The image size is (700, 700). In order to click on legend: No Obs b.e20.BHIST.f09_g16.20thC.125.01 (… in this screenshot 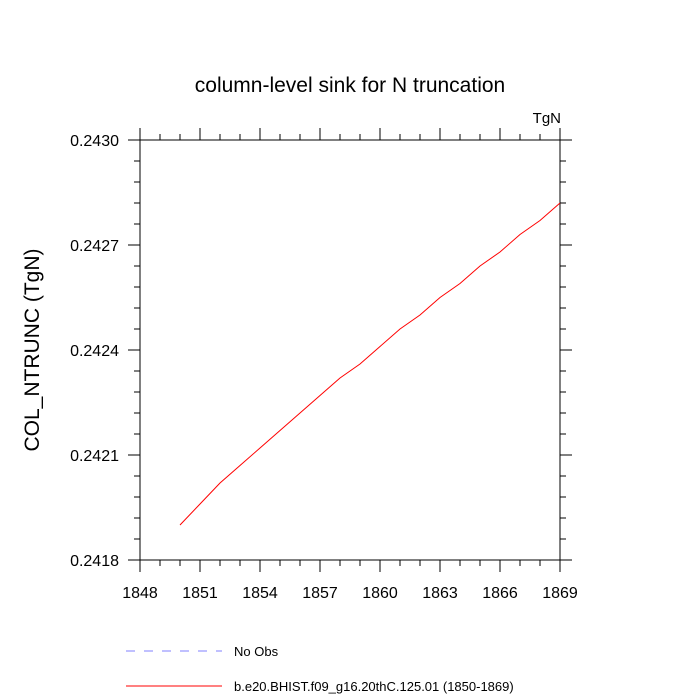, I will do `click(320, 669)`.